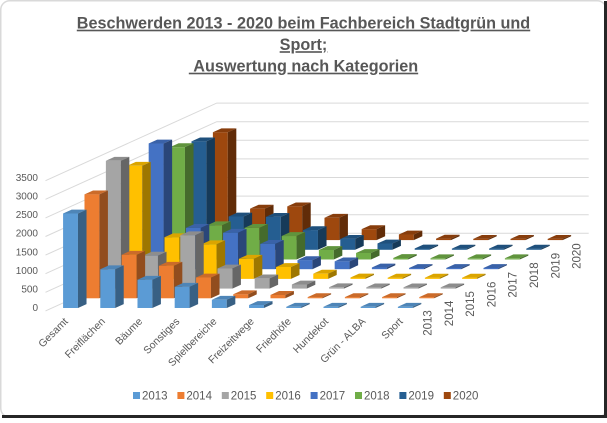 Image resolution: width=607 pixels, height=423 pixels. I want to click on svg-text: 2000, so click(27, 234).